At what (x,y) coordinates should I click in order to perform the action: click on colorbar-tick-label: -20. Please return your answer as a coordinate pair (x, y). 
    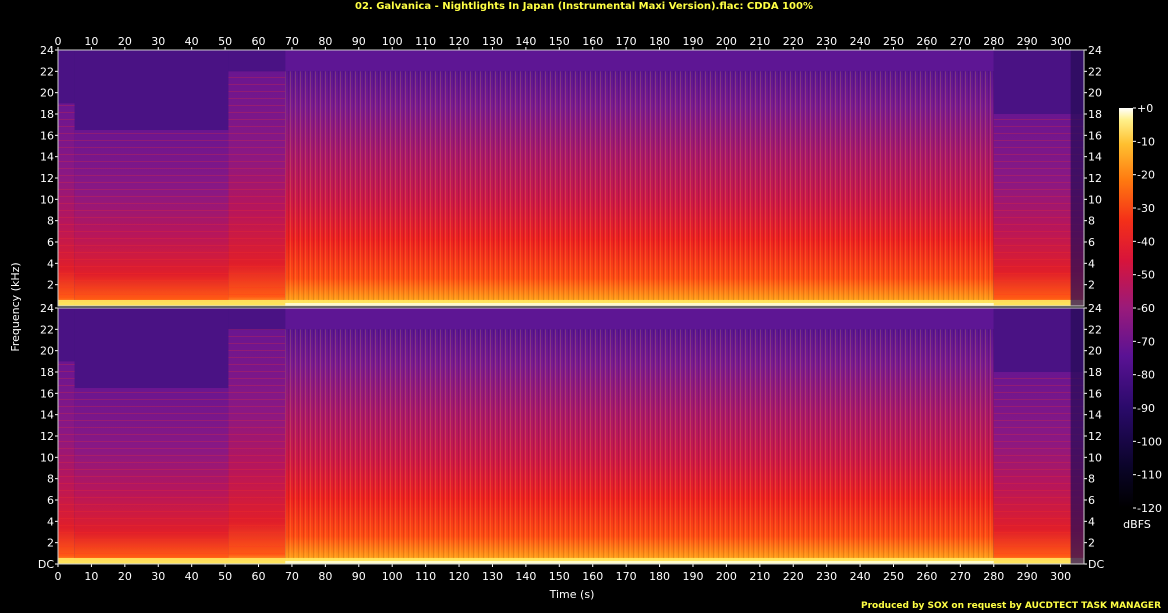
    Looking at the image, I should click on (1146, 175).